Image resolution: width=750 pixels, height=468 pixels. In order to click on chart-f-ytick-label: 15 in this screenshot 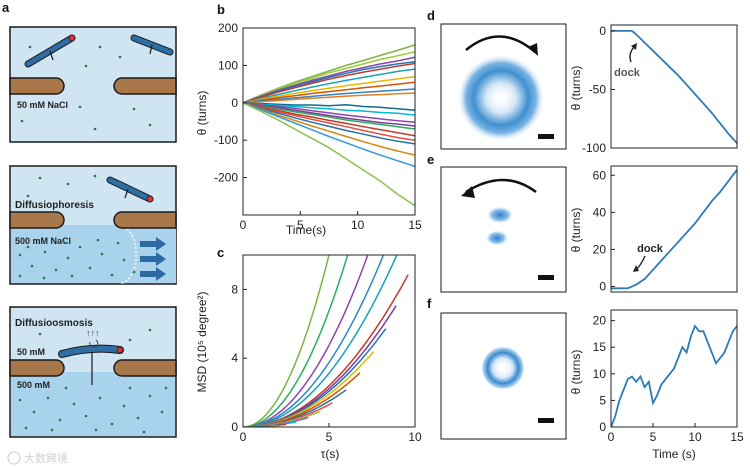, I will do `click(600, 347)`.